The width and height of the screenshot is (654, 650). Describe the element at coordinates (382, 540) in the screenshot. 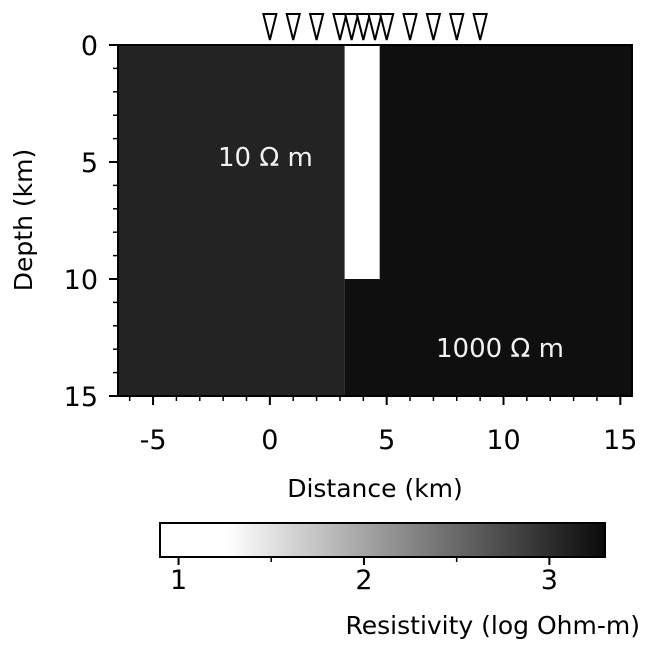

I see `colorbar-bar` at that location.